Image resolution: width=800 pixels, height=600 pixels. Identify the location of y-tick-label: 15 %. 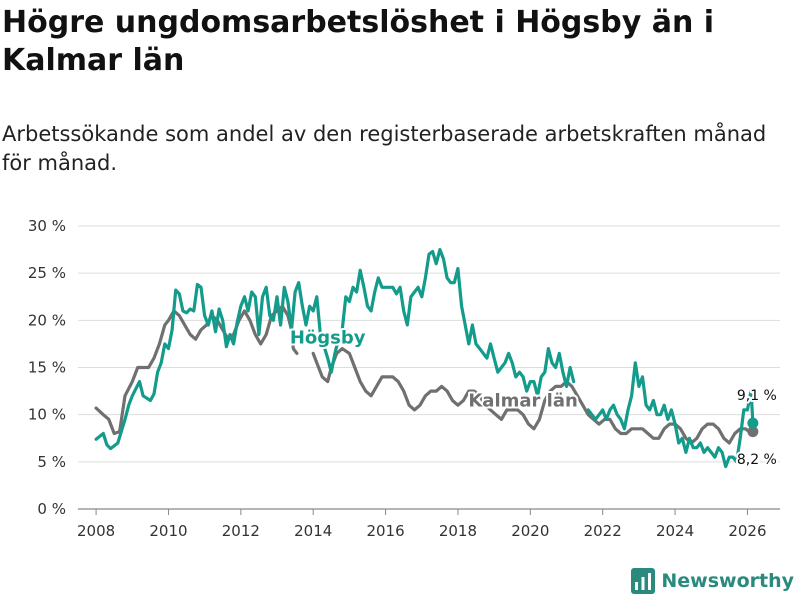
(47, 368).